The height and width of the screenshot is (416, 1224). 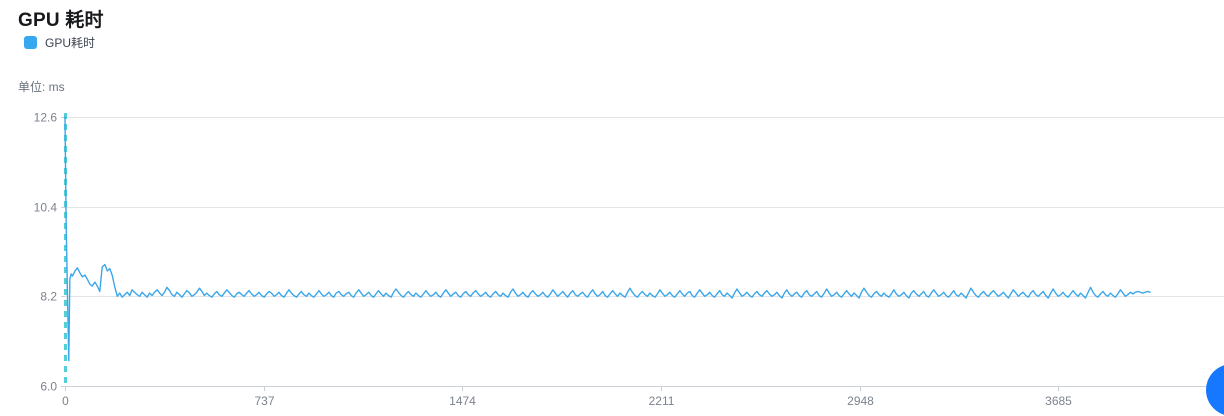 I want to click on x-axis-tick-label: 2948, so click(x=860, y=401).